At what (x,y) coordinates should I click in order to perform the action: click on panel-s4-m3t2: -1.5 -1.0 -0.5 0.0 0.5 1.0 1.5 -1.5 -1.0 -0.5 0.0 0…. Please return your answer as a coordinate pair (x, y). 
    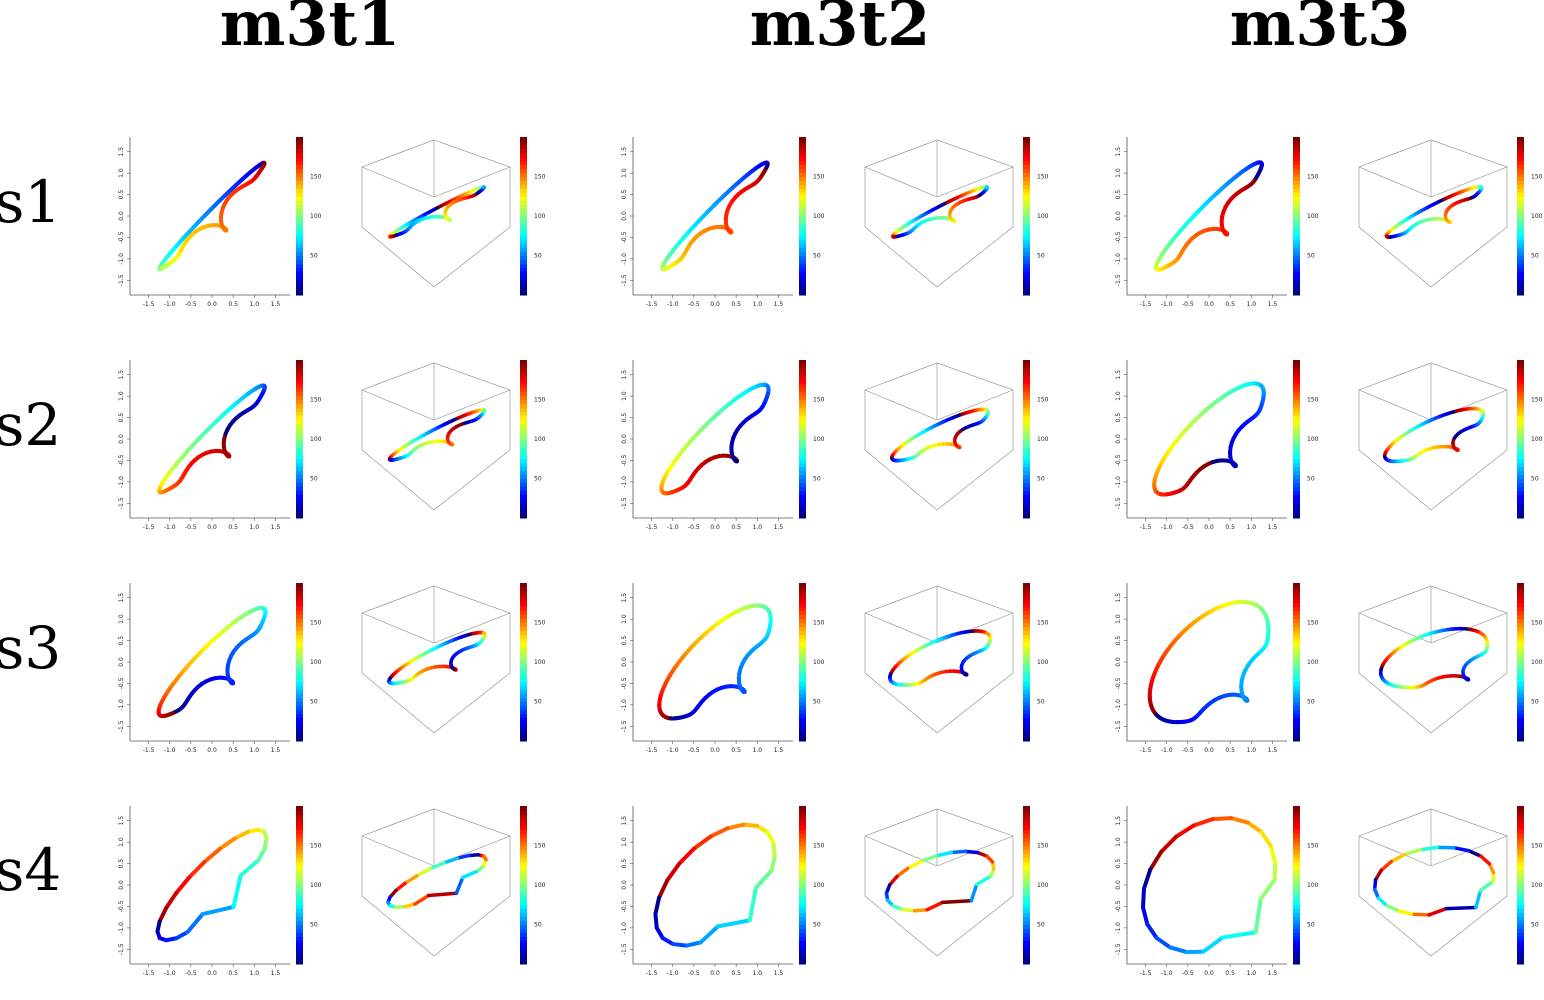
    Looking at the image, I should click on (835, 891).